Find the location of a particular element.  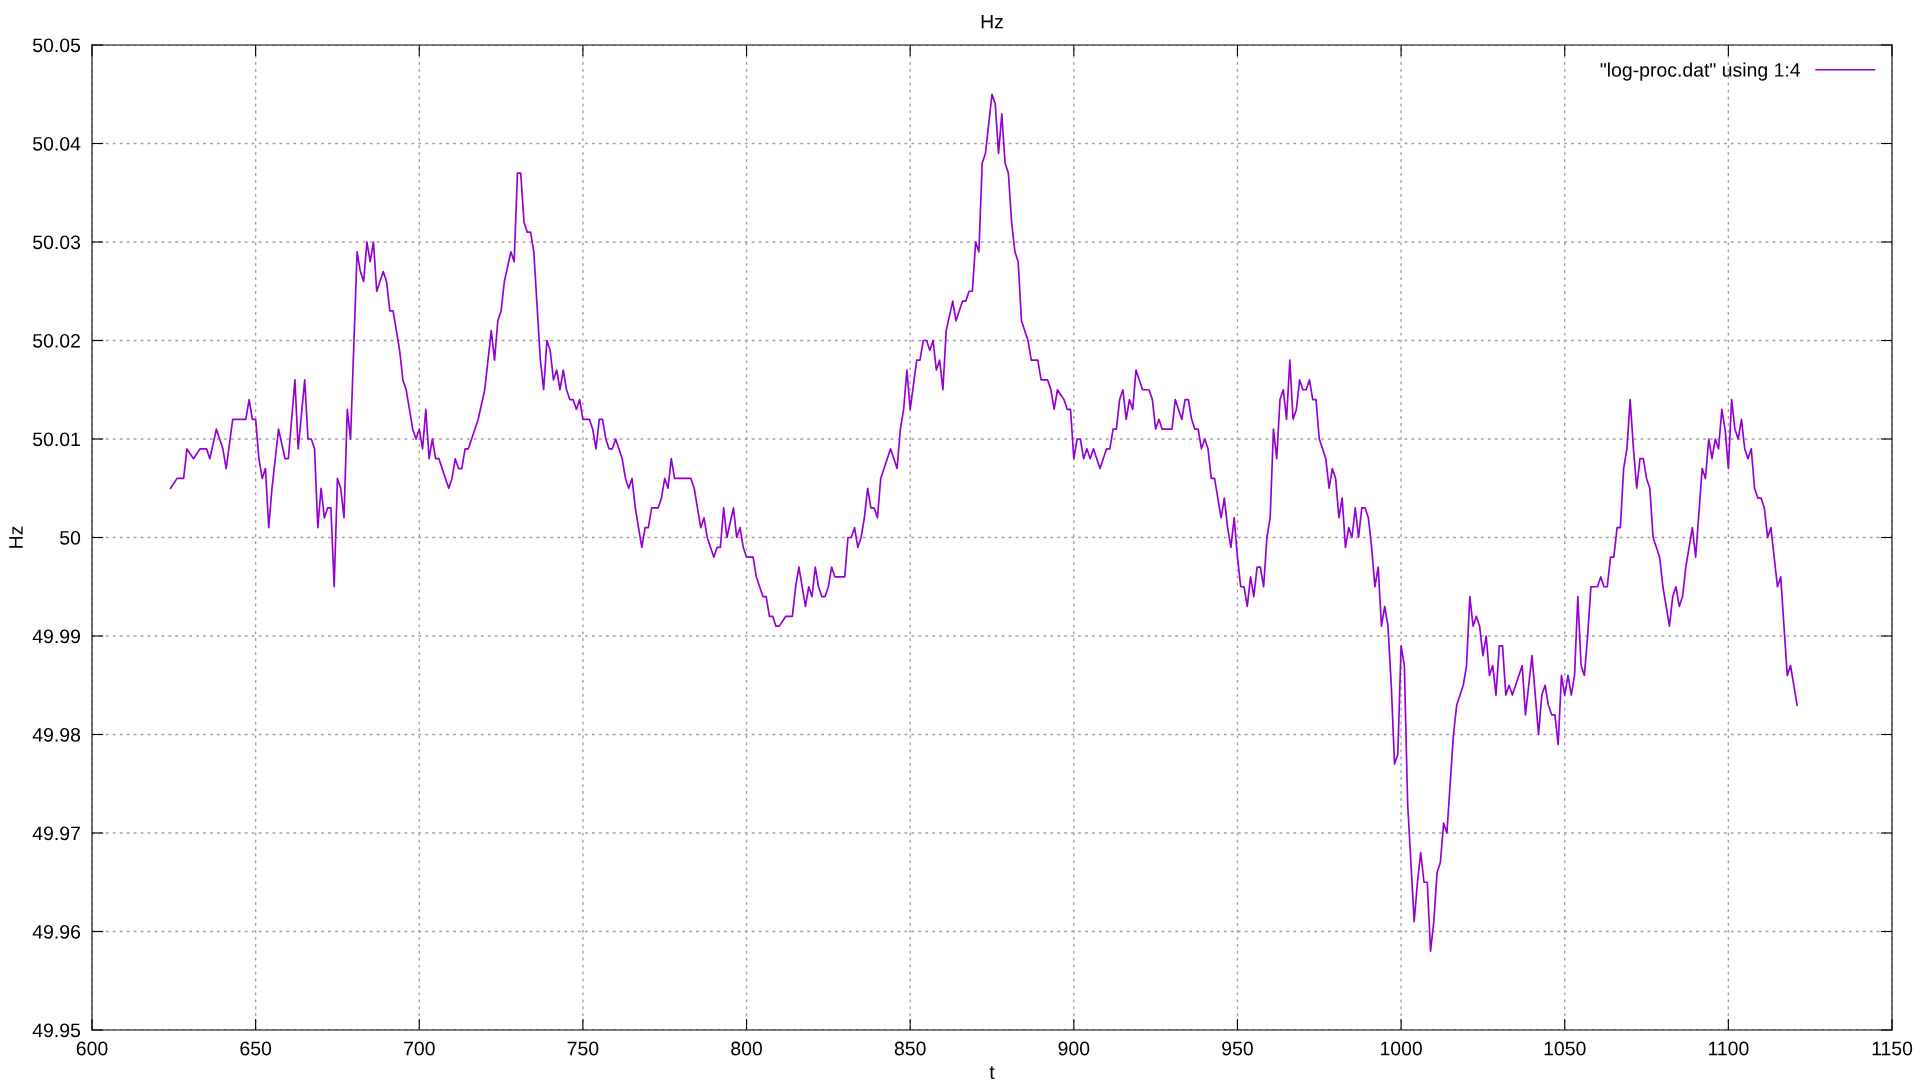

y-tick-label: 49.99 is located at coordinates (56, 636).